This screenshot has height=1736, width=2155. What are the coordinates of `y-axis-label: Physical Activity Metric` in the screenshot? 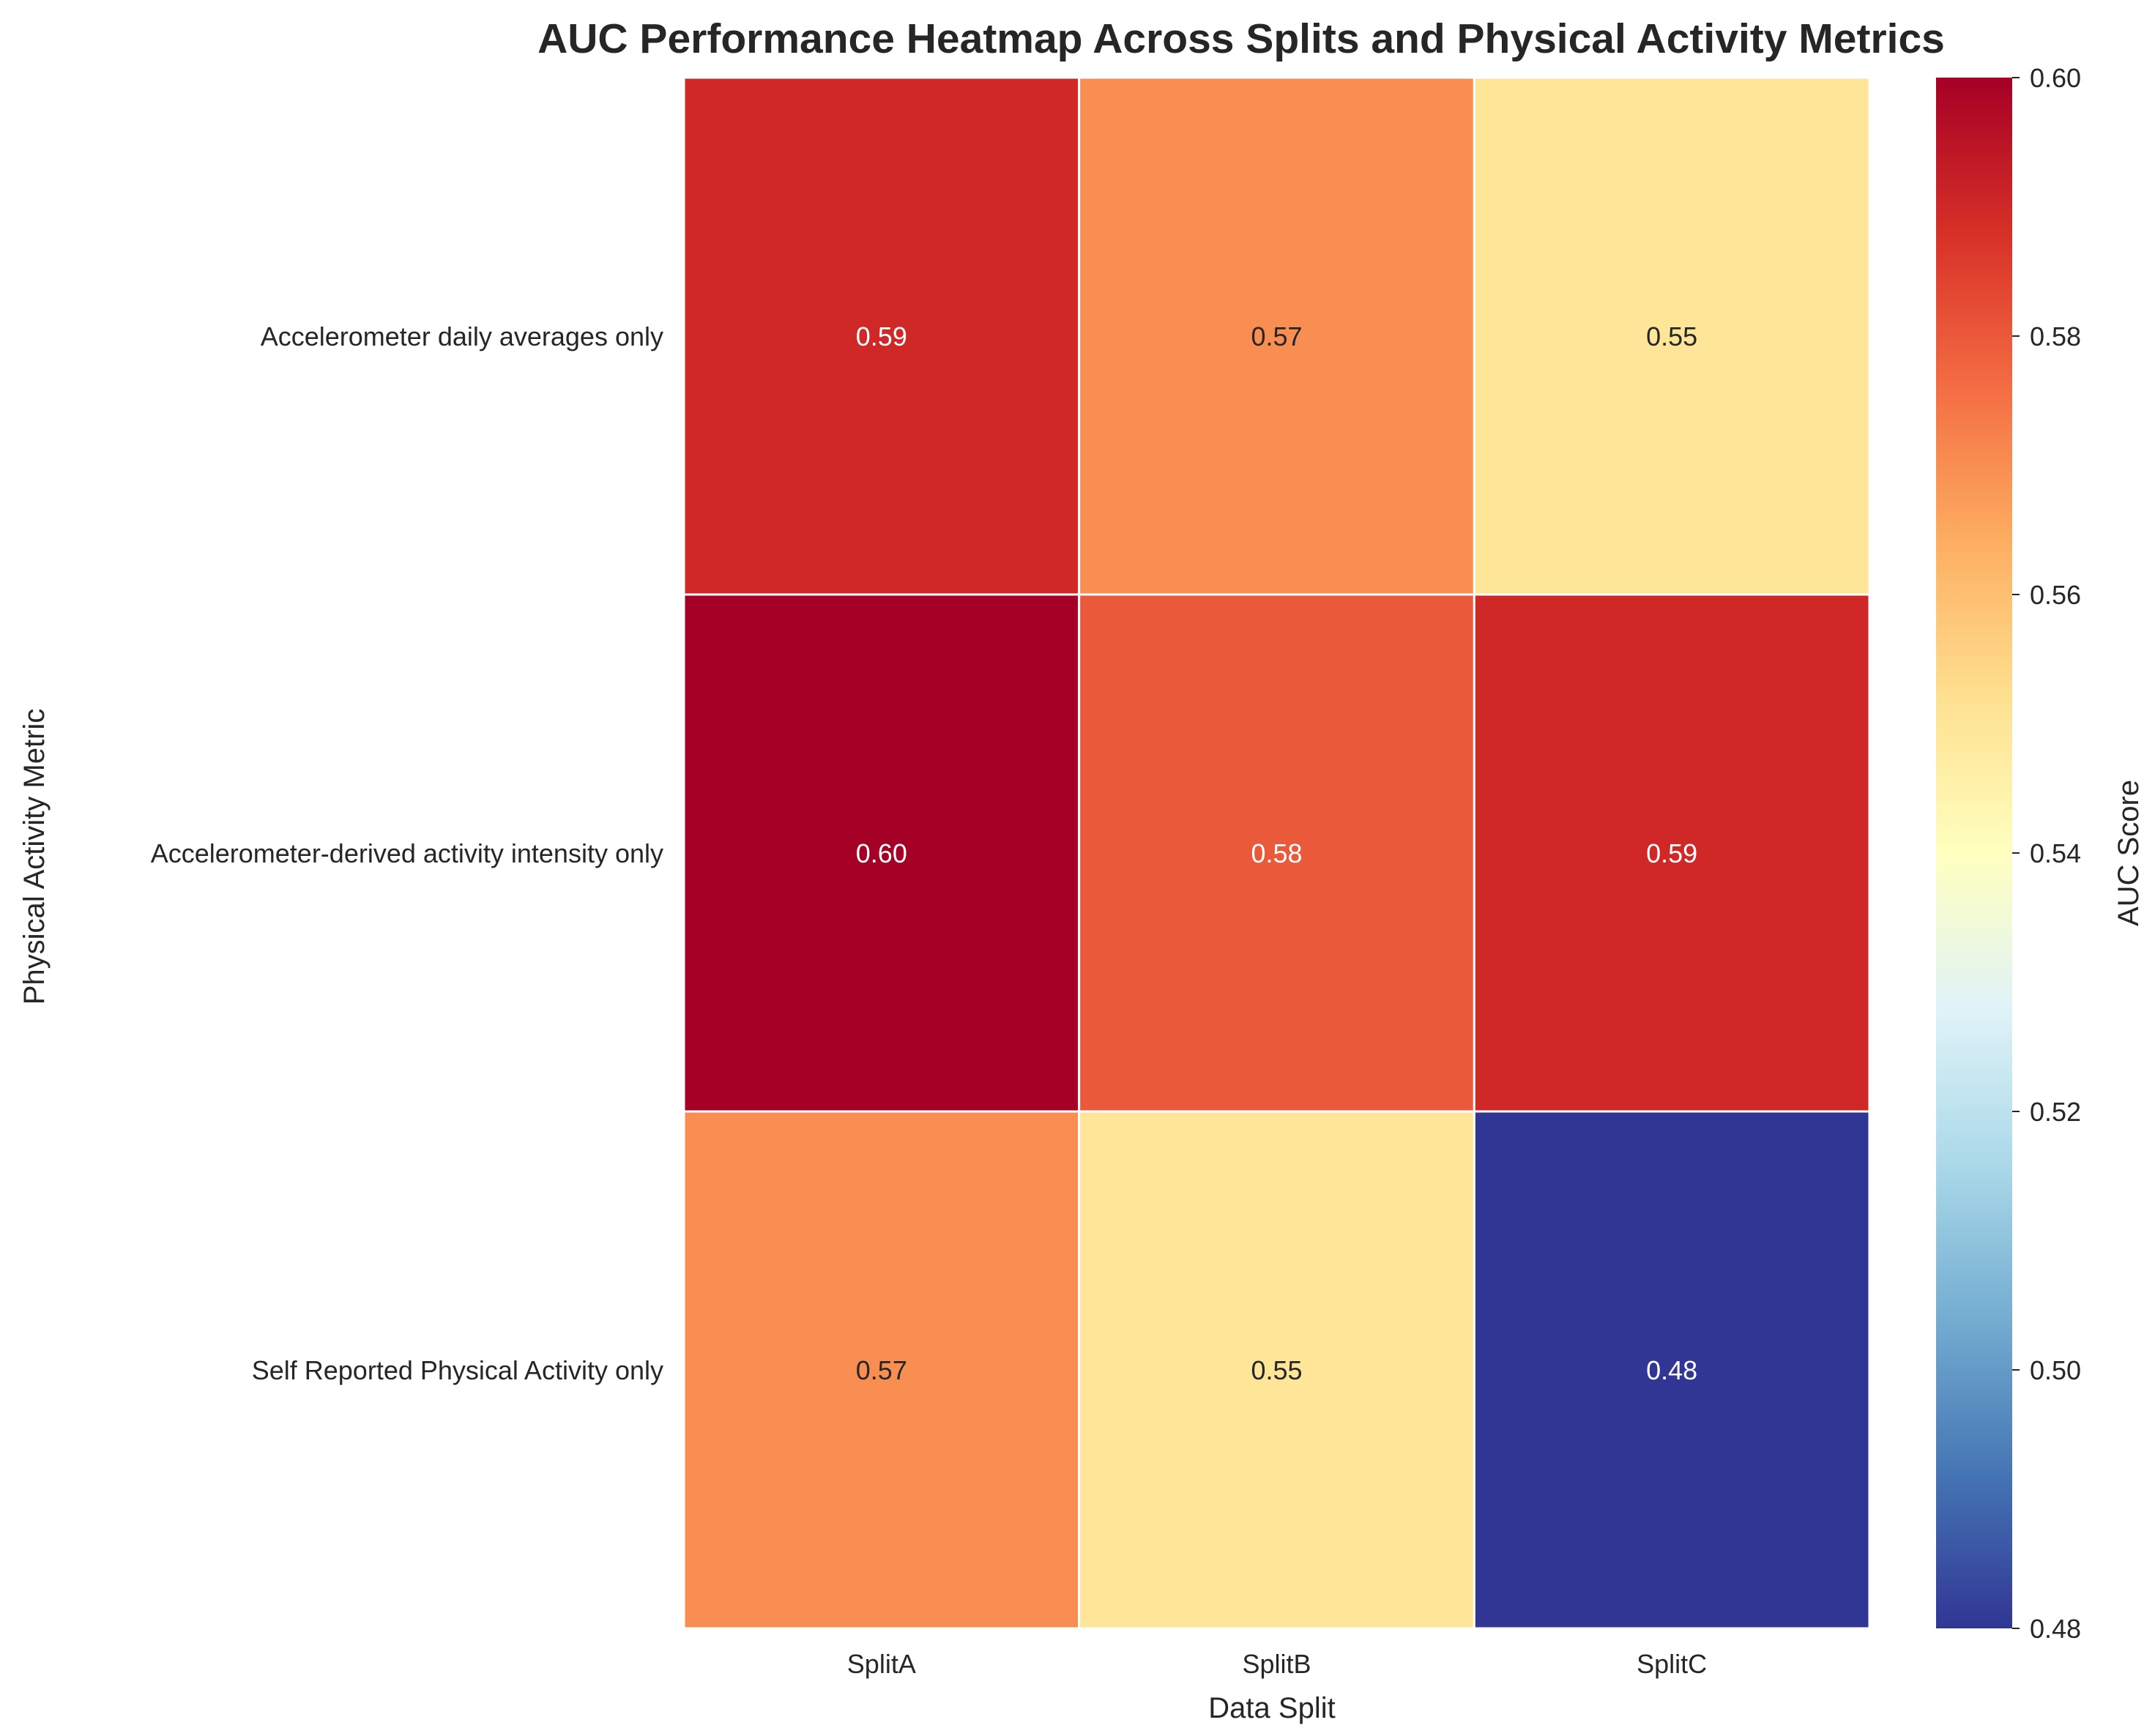 It's located at (35, 857).